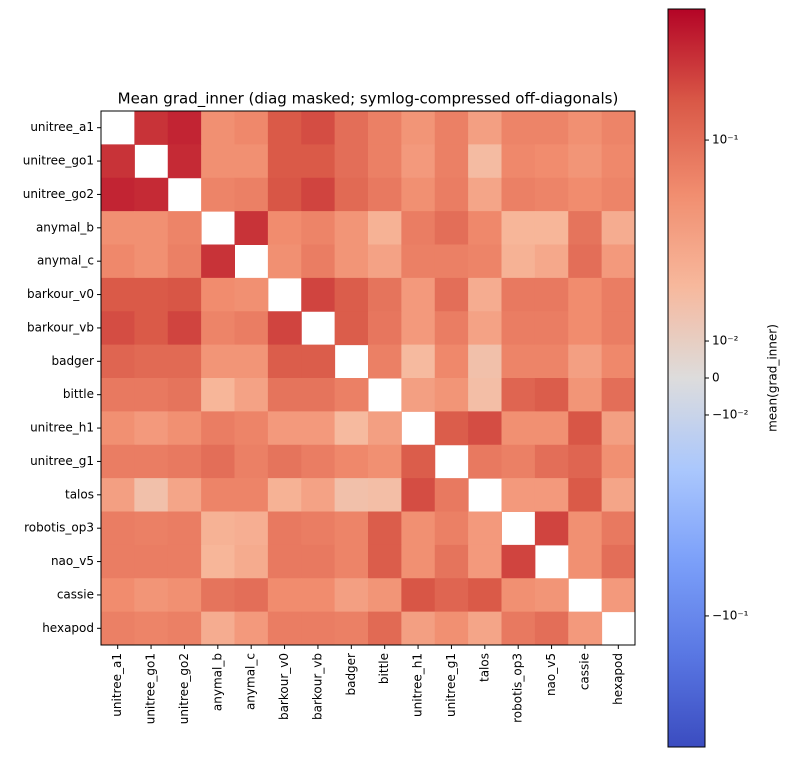 Image resolution: width=789 pixels, height=757 pixels. Describe the element at coordinates (251, 681) in the screenshot. I see `x-tick-label: anymal_c` at that location.